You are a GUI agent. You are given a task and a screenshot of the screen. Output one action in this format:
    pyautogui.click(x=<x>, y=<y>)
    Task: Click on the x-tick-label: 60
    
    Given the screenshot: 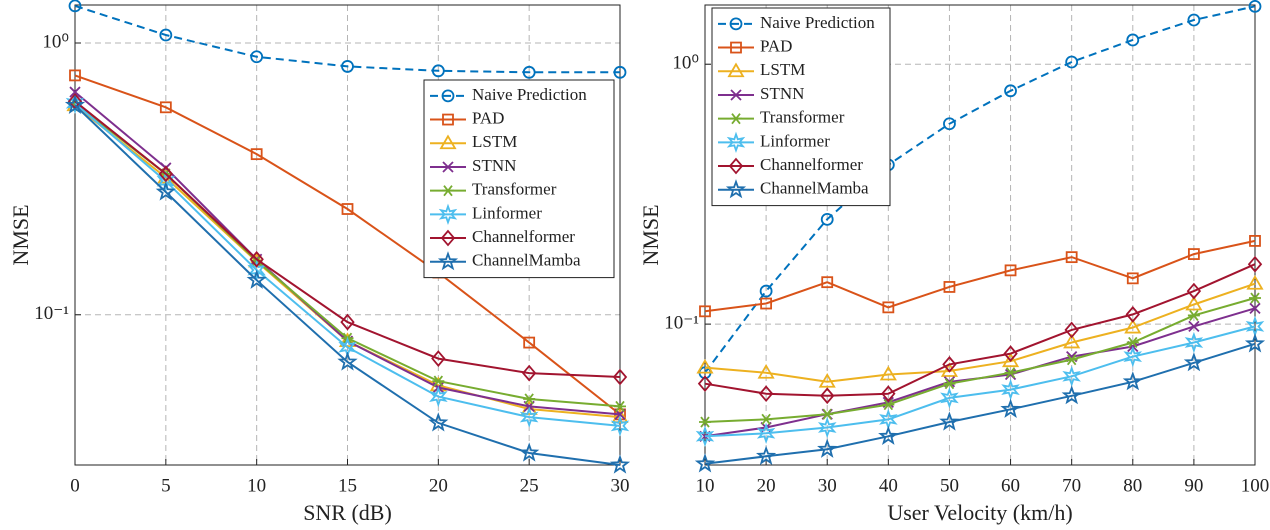 What is the action you would take?
    pyautogui.click(x=1010, y=485)
    